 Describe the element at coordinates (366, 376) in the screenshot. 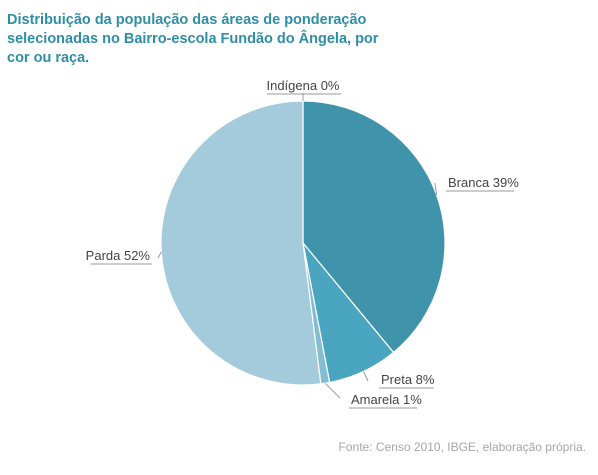

I see `leader-line-preta` at that location.